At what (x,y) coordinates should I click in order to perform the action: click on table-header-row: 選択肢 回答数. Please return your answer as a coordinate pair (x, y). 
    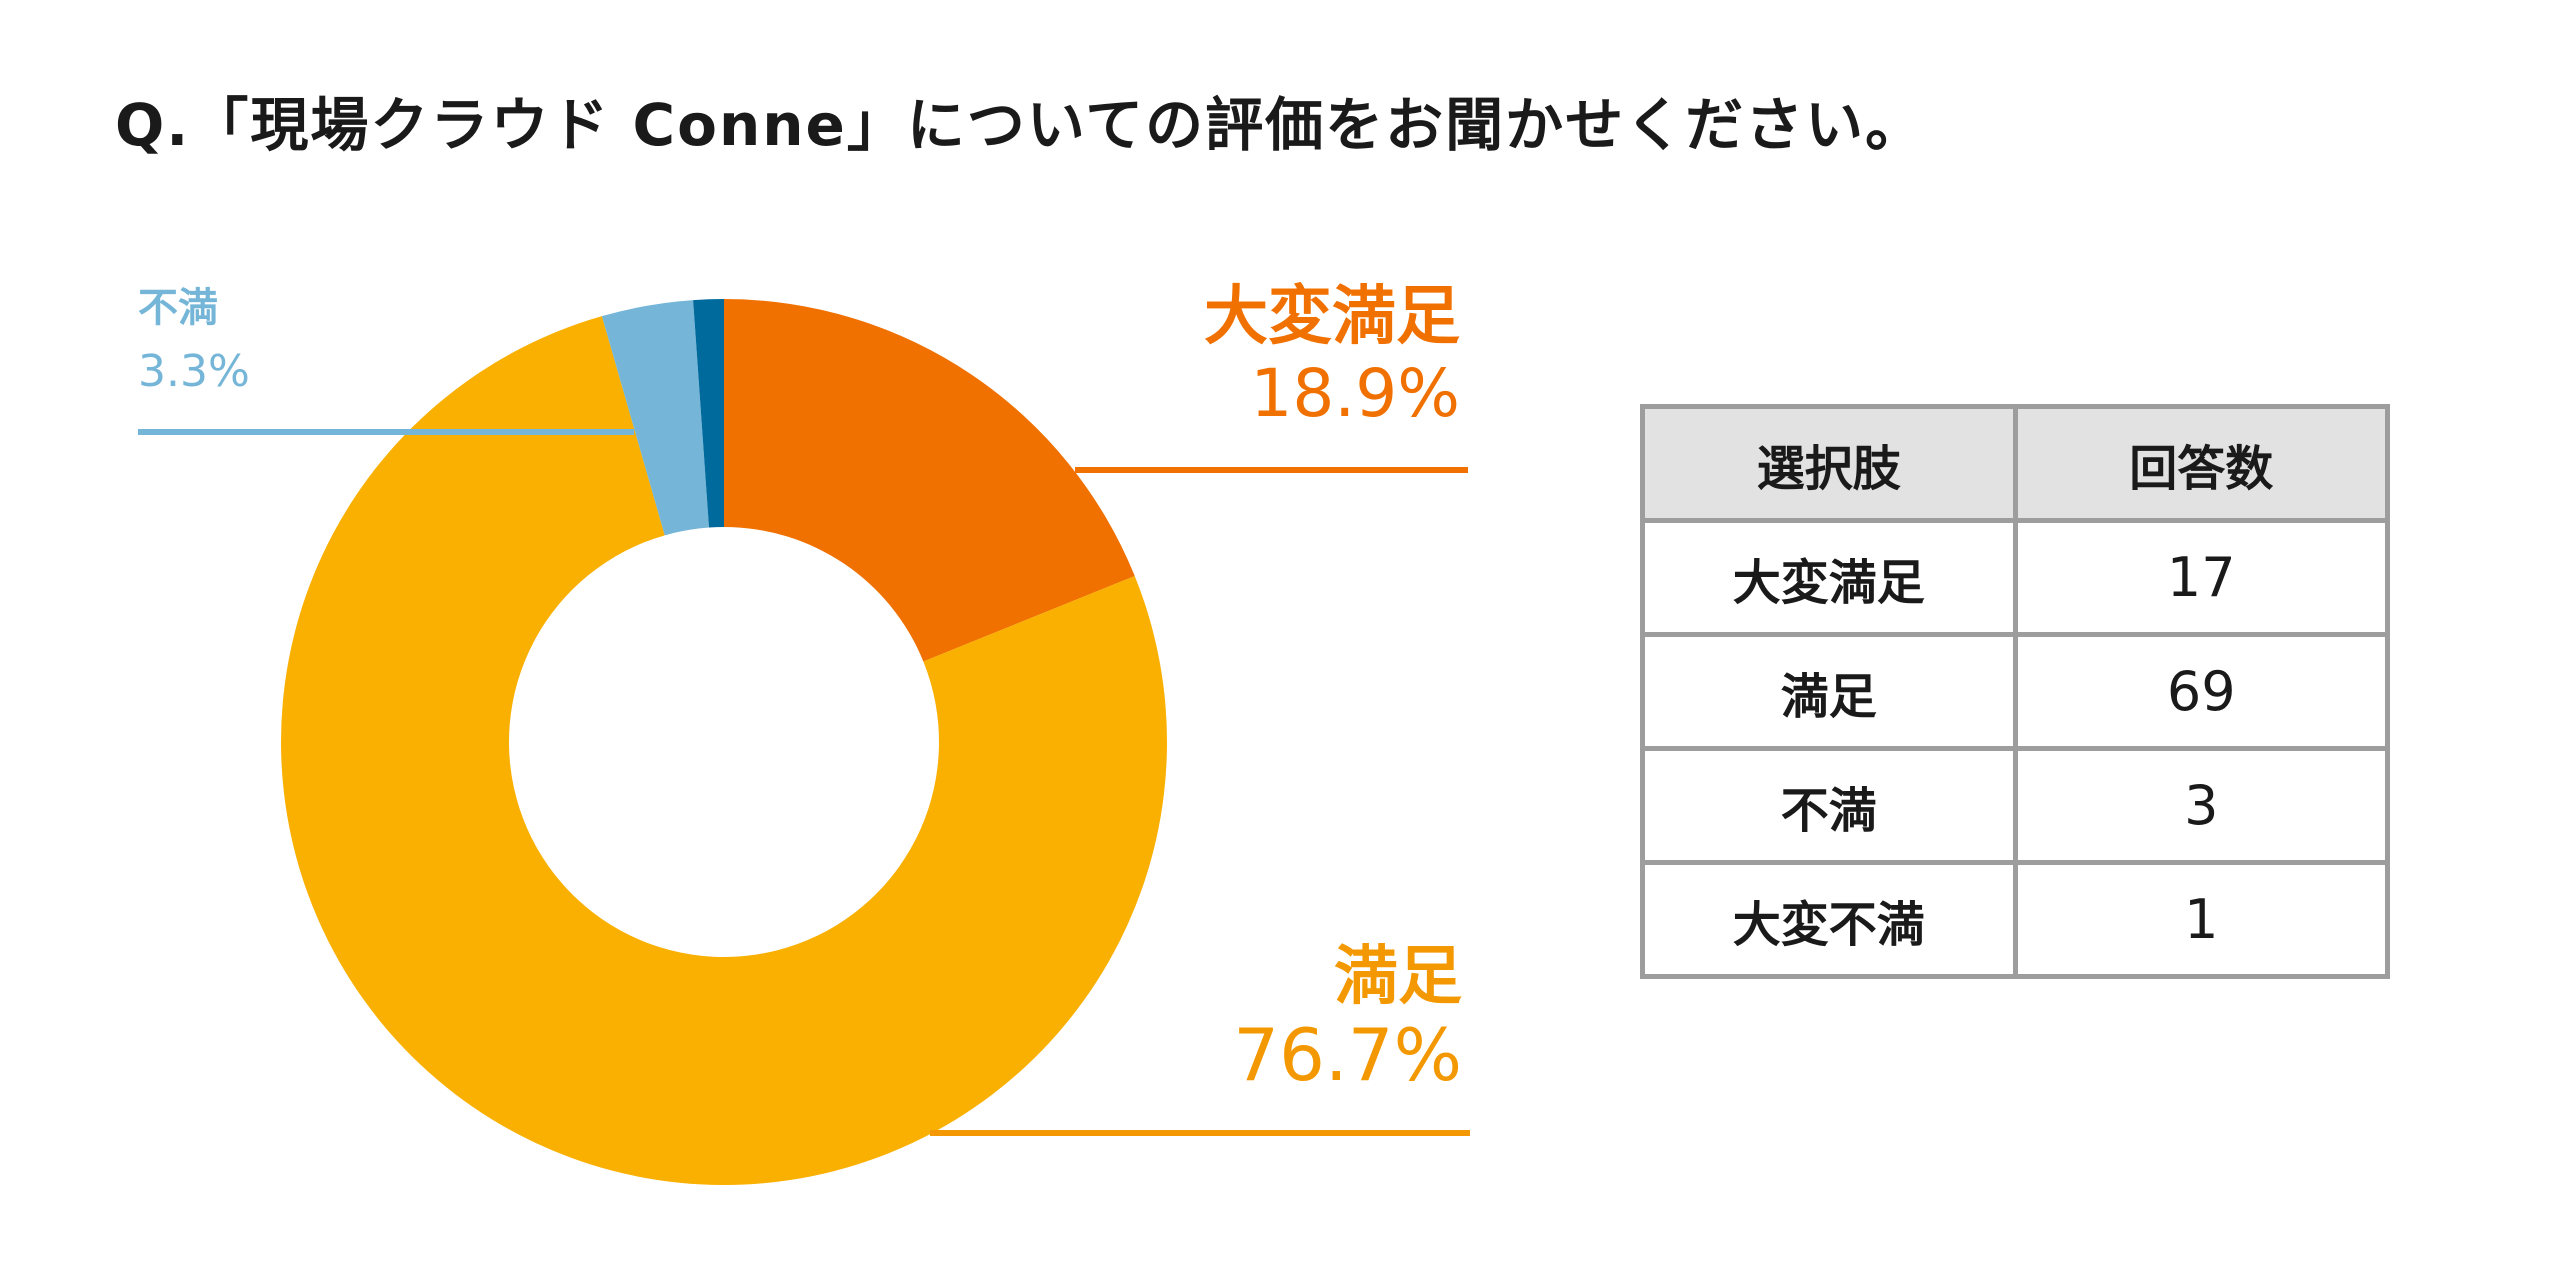
    Looking at the image, I should click on (2015, 463).